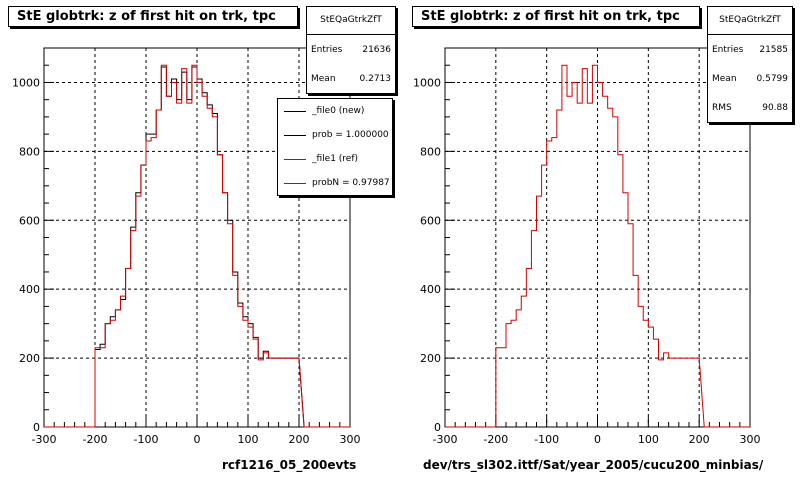 The image size is (800, 480). Describe the element at coordinates (327, 49) in the screenshot. I see `left-stats-entries-label: Entries` at that location.